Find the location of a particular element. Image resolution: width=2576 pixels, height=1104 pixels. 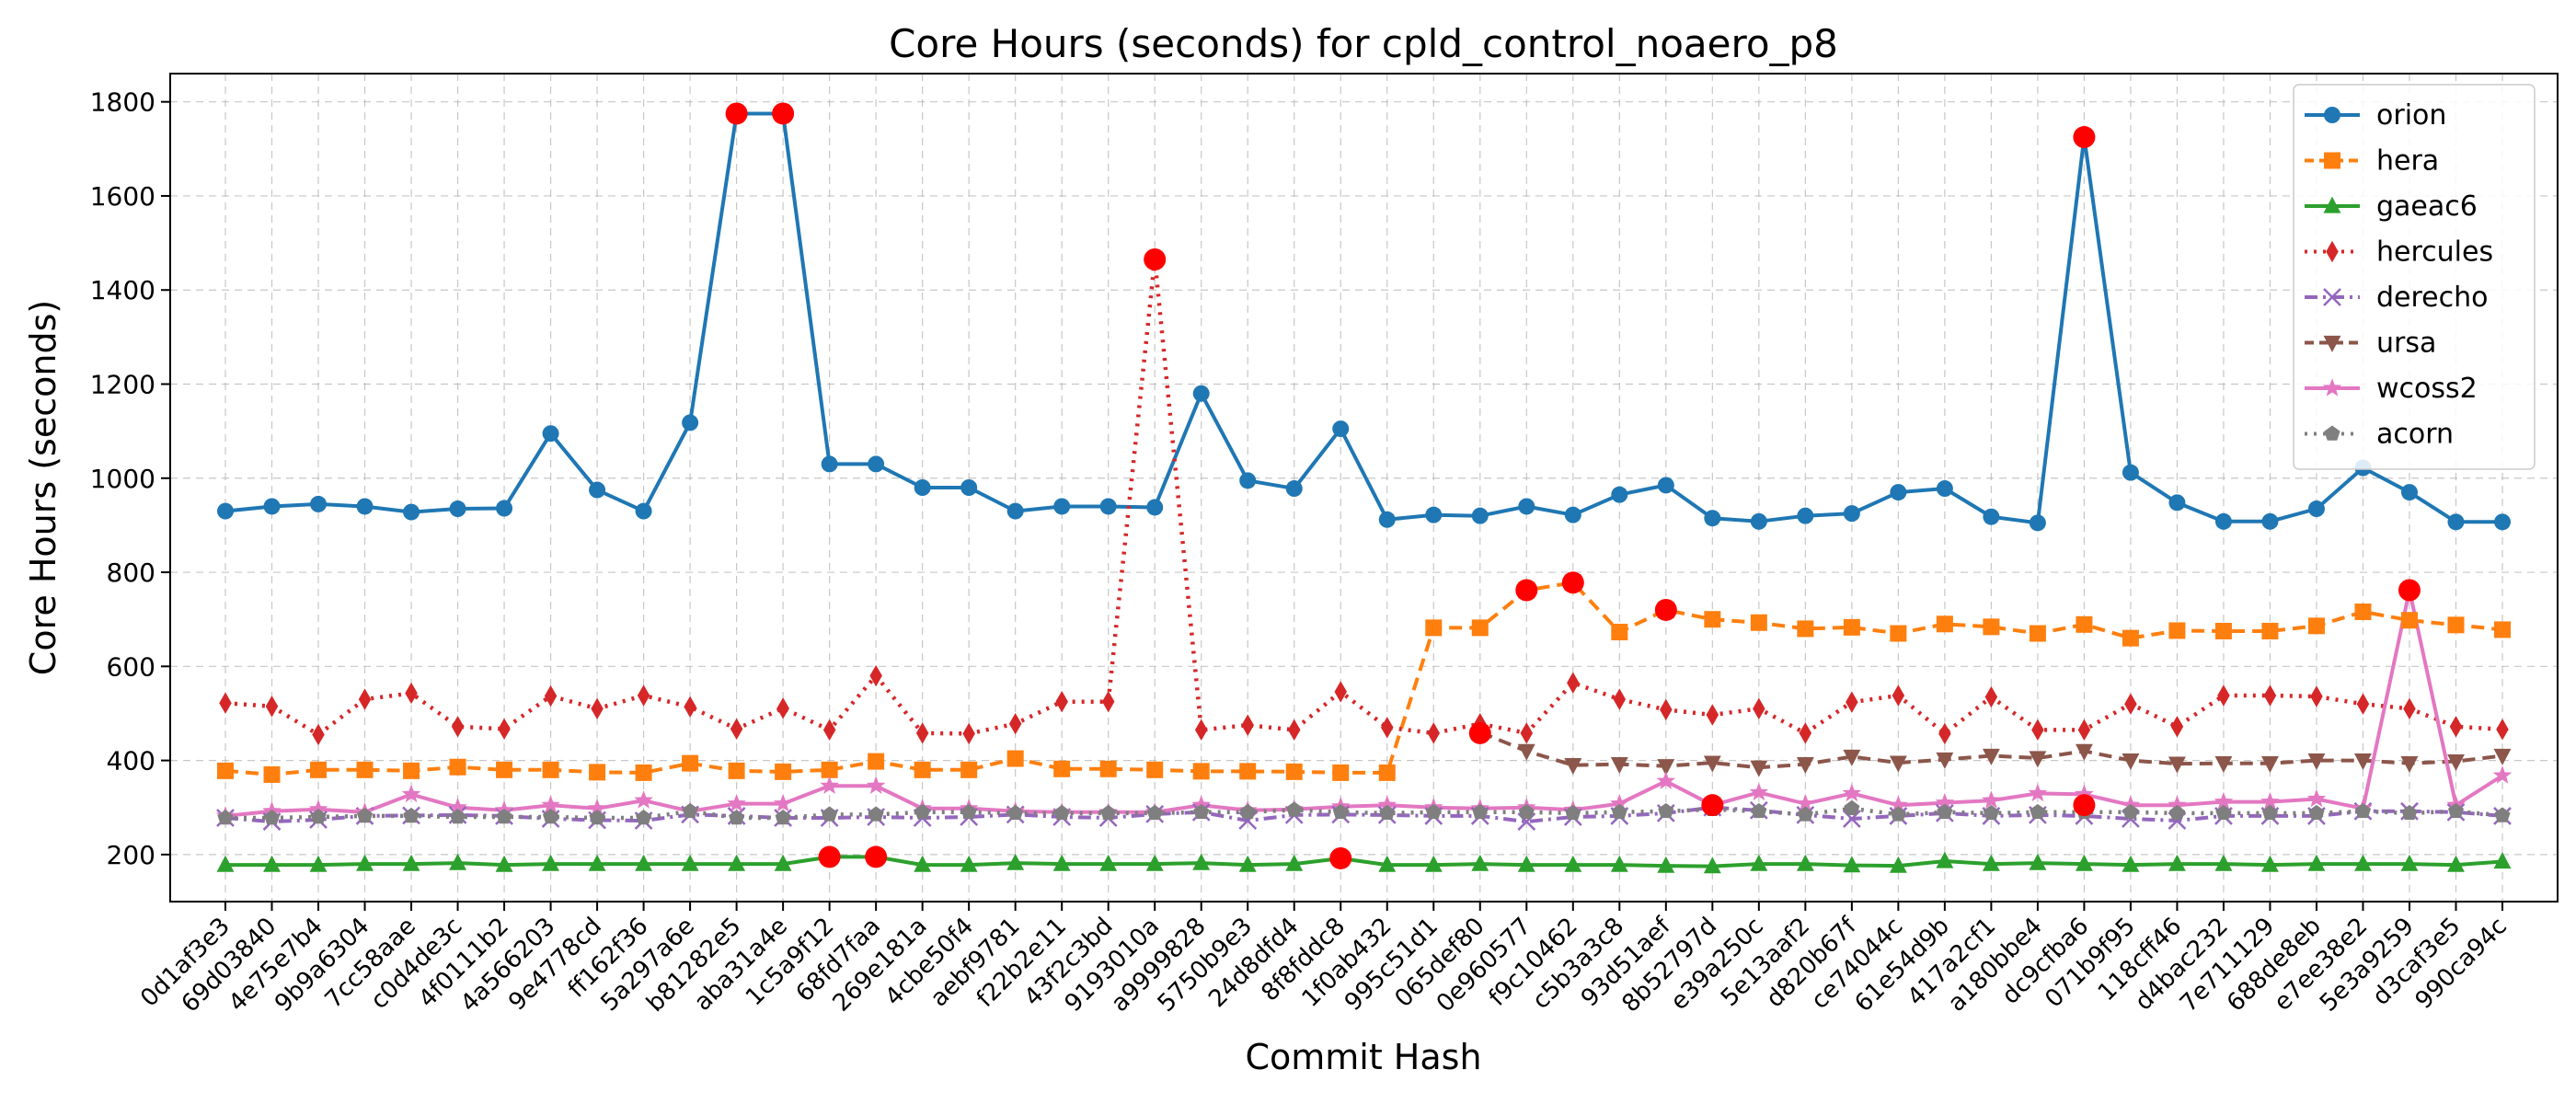

data-point-derecho is located at coordinates (1851, 819).